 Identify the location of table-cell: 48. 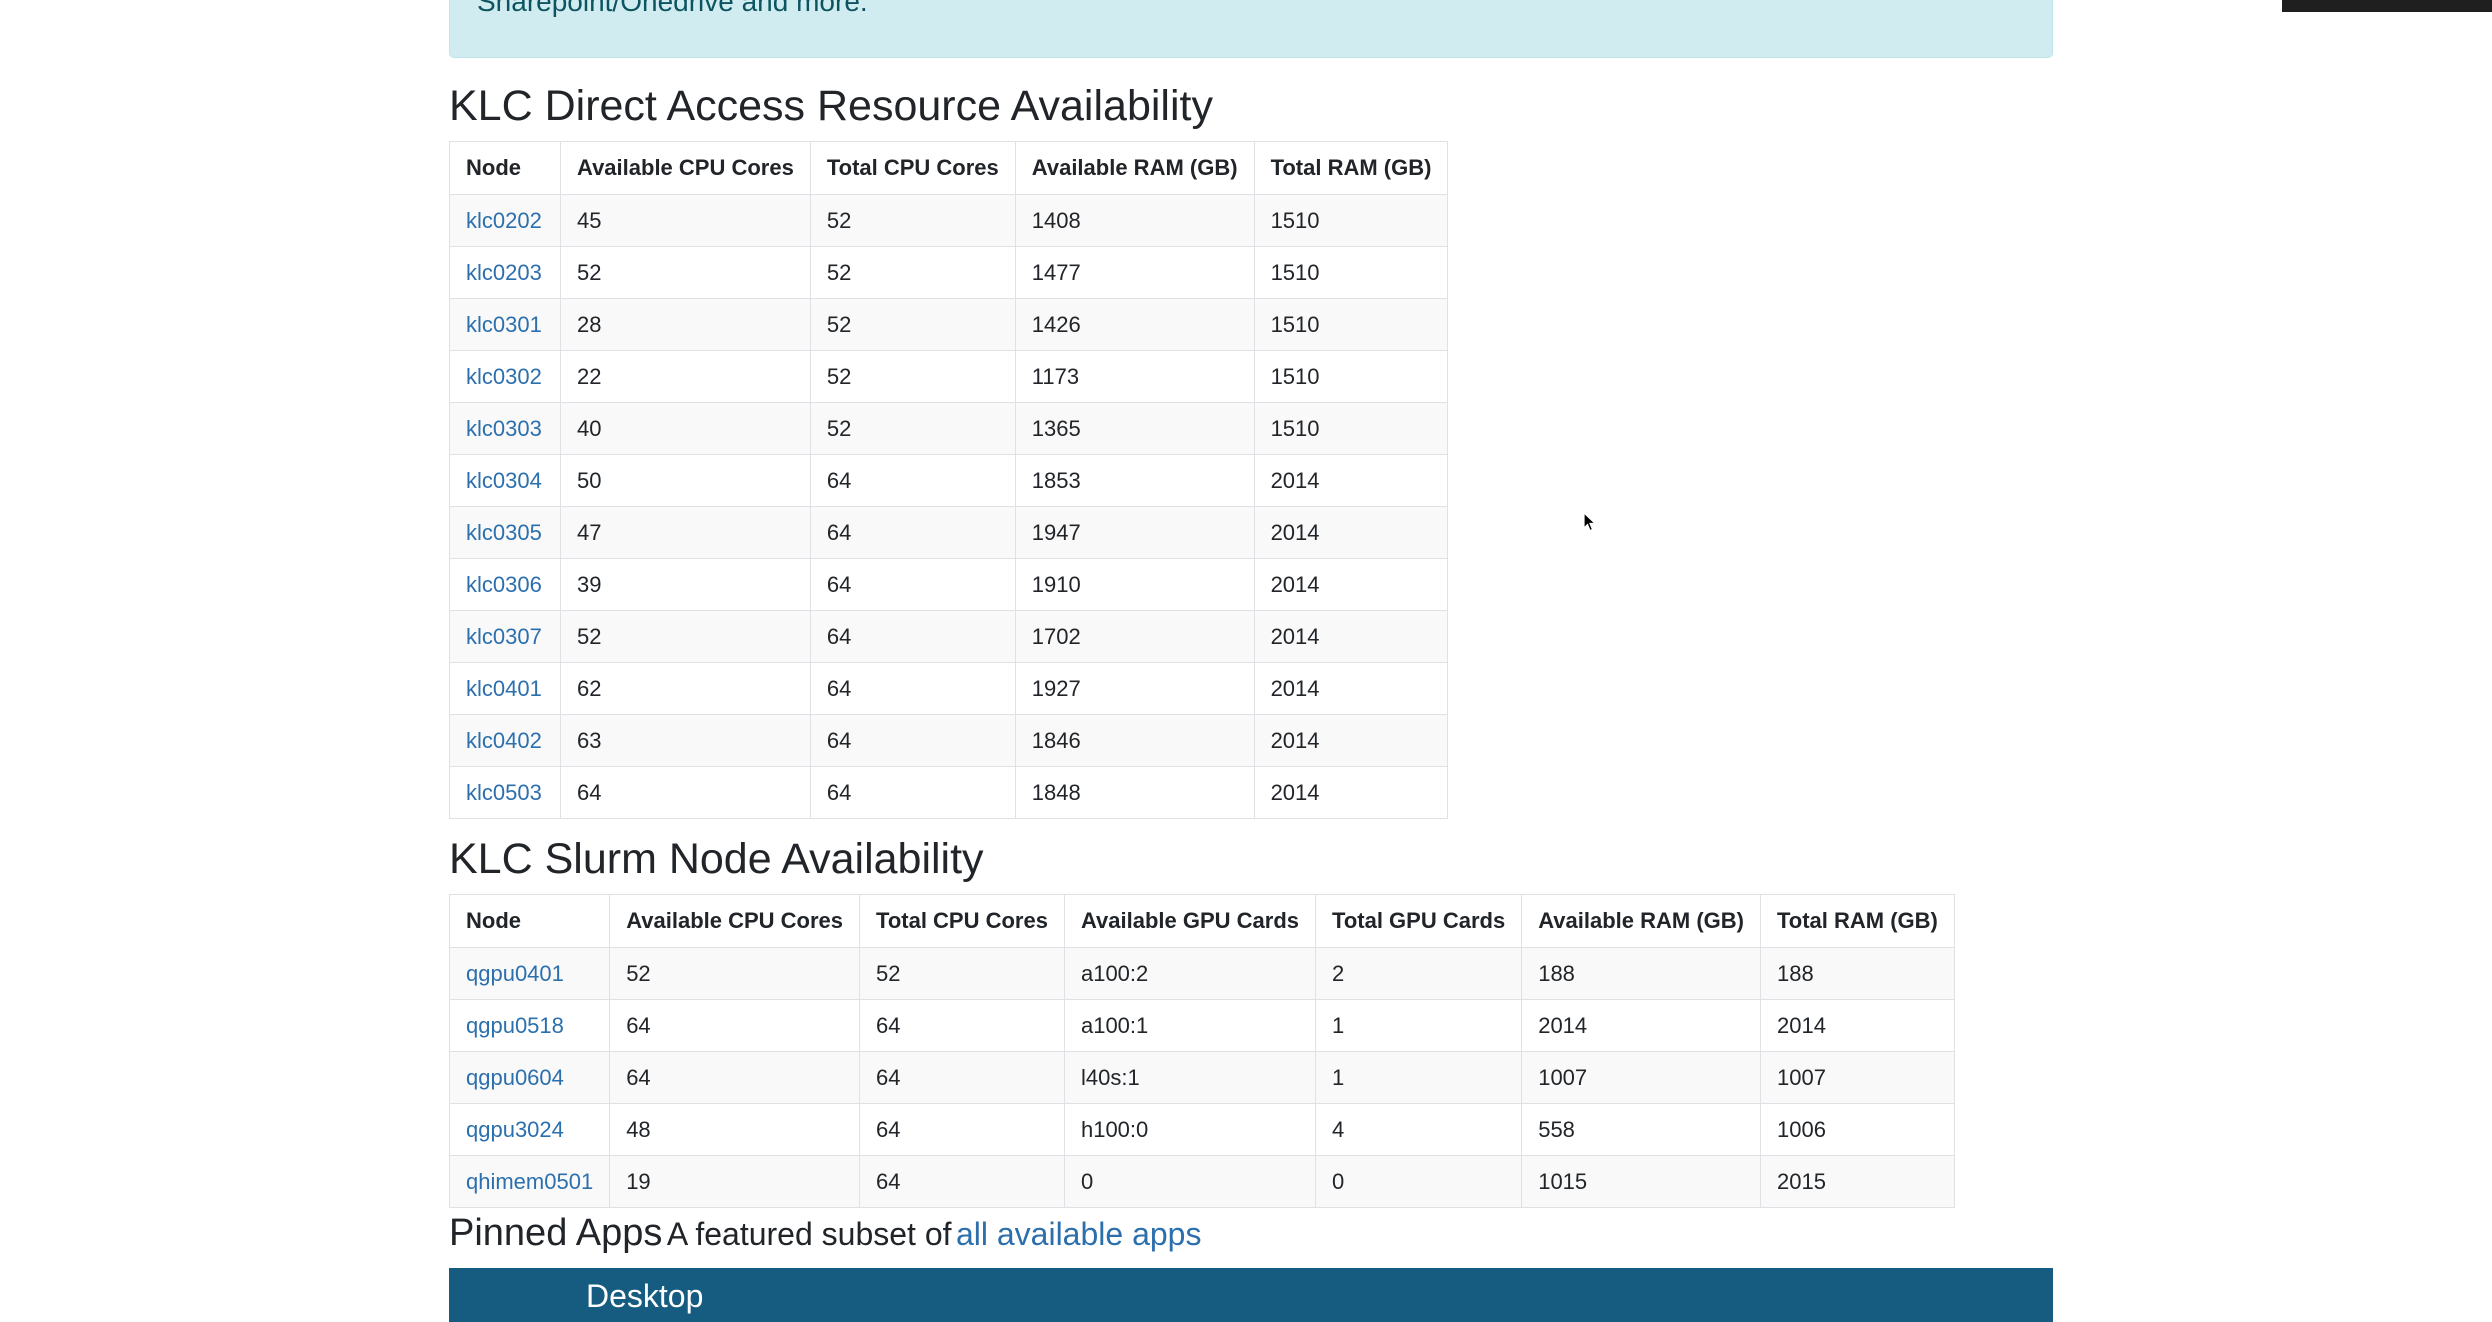
(735, 1129).